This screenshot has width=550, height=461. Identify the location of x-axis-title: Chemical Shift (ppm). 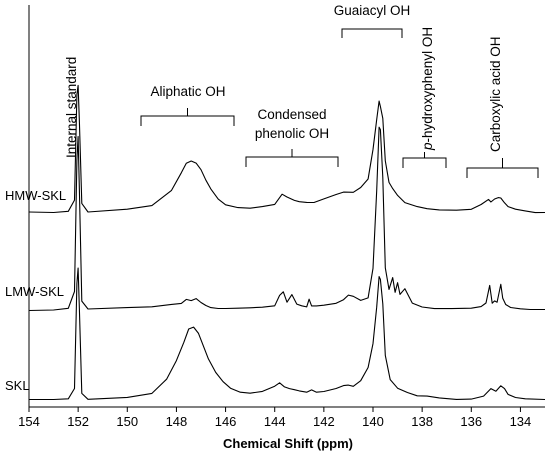
(288, 443).